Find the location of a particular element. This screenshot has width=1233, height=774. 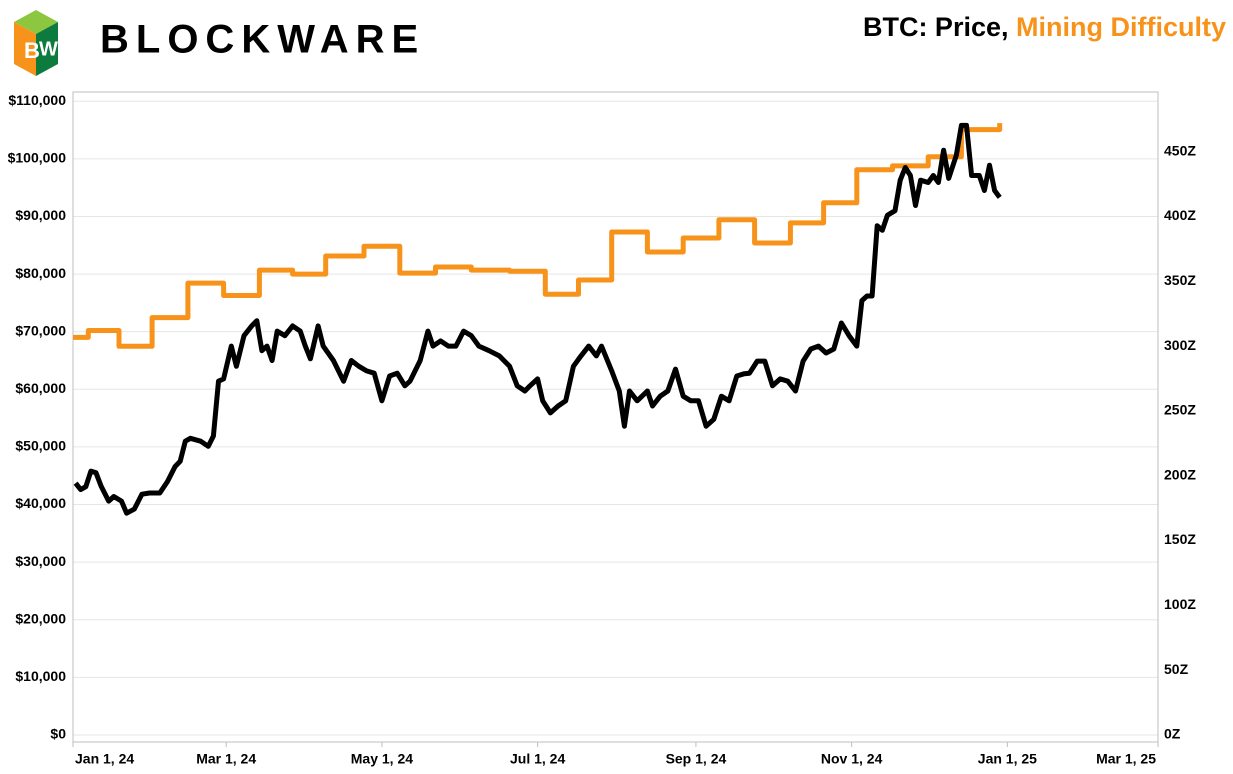

y-tick-label: $10,000 is located at coordinates (40, 676).